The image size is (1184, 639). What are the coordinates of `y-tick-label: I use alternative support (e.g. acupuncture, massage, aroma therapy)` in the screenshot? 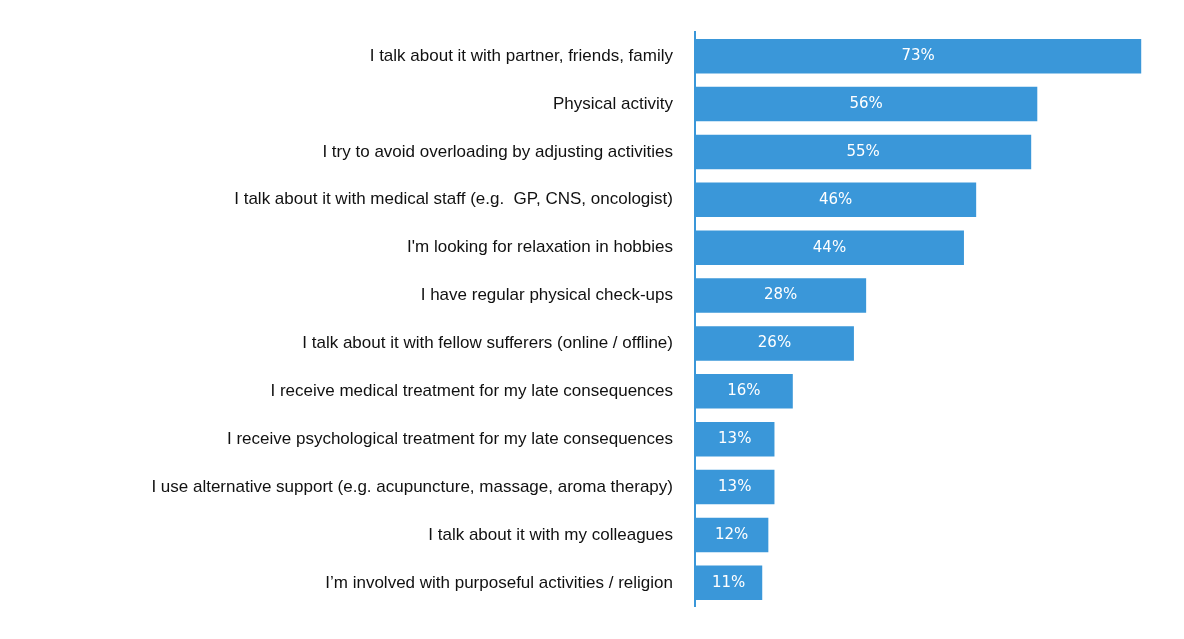 It's located at (412, 486).